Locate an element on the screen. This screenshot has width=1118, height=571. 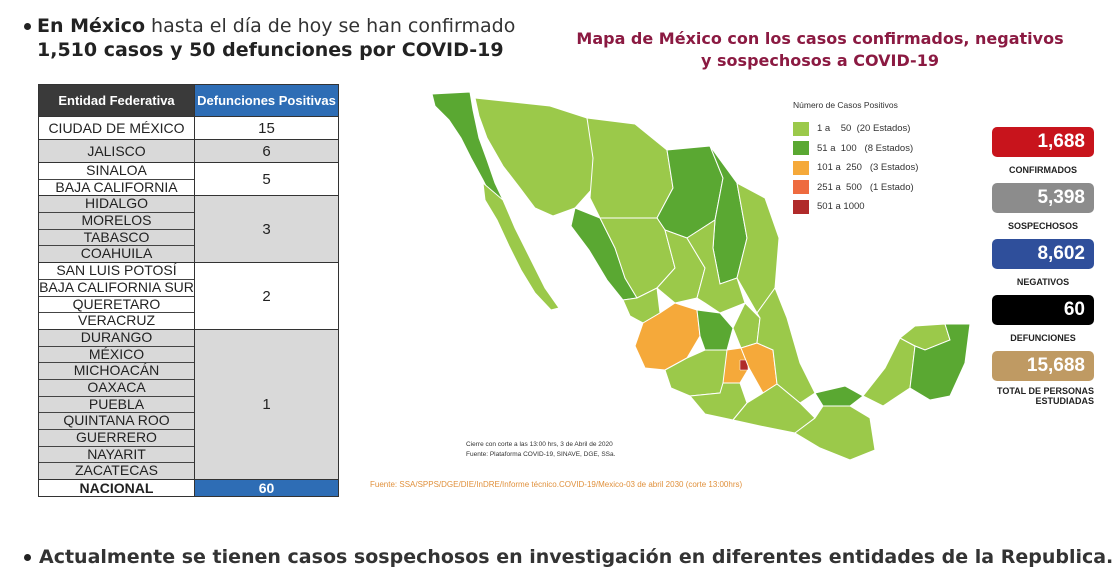
deaths-count: 1 is located at coordinates (266, 404).